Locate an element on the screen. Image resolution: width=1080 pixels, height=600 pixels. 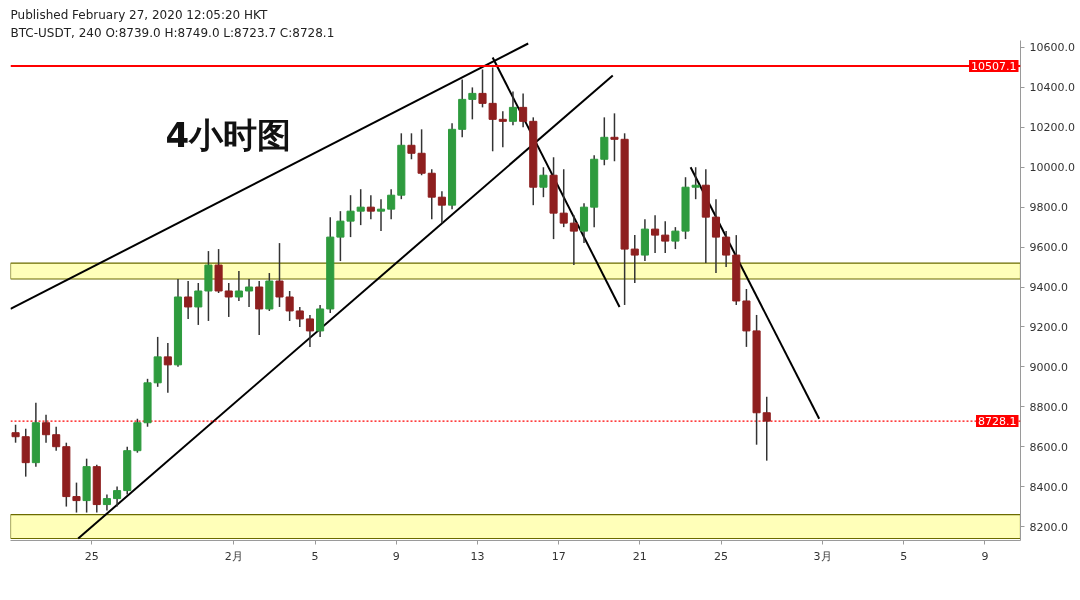
x-tick-label: 17 is located at coordinates (558, 556).